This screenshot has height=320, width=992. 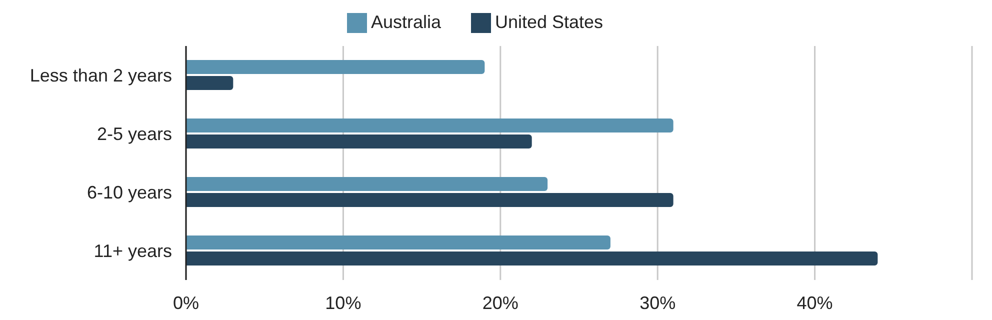 I want to click on x-tick-label: 10%, so click(x=343, y=302).